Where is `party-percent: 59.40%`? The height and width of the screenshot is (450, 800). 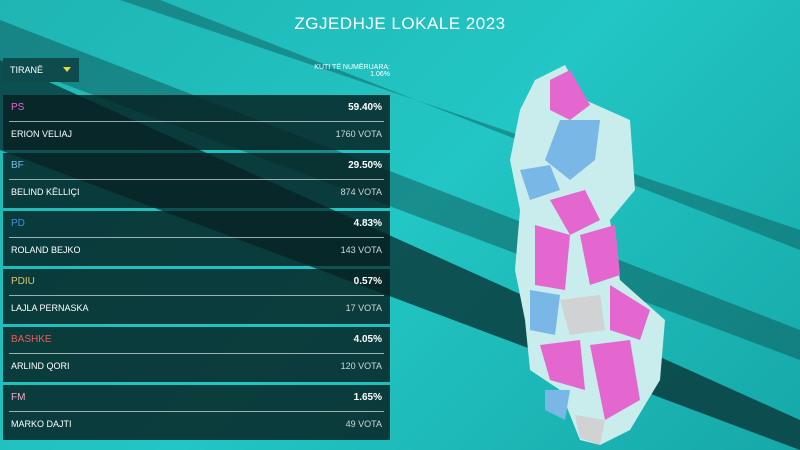 party-percent: 59.40% is located at coordinates (365, 107).